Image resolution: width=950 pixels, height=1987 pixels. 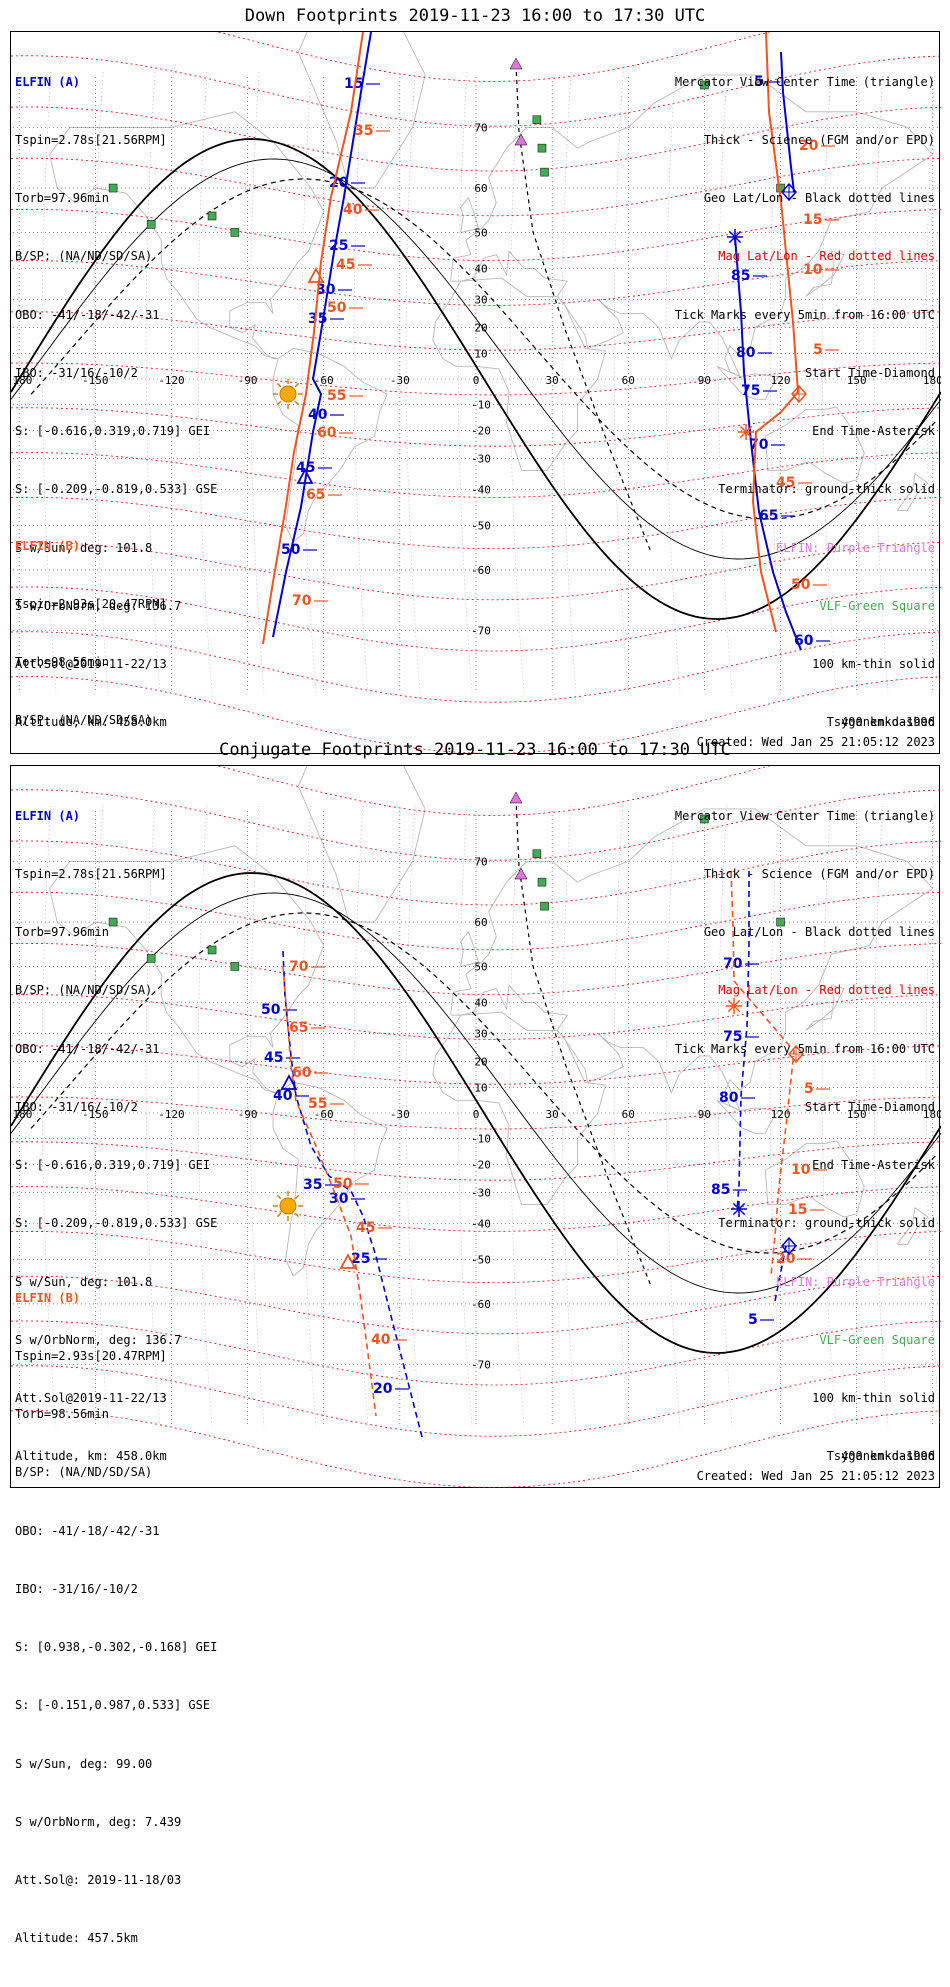 I want to click on lon-tick-label: -90, so click(x=248, y=380).